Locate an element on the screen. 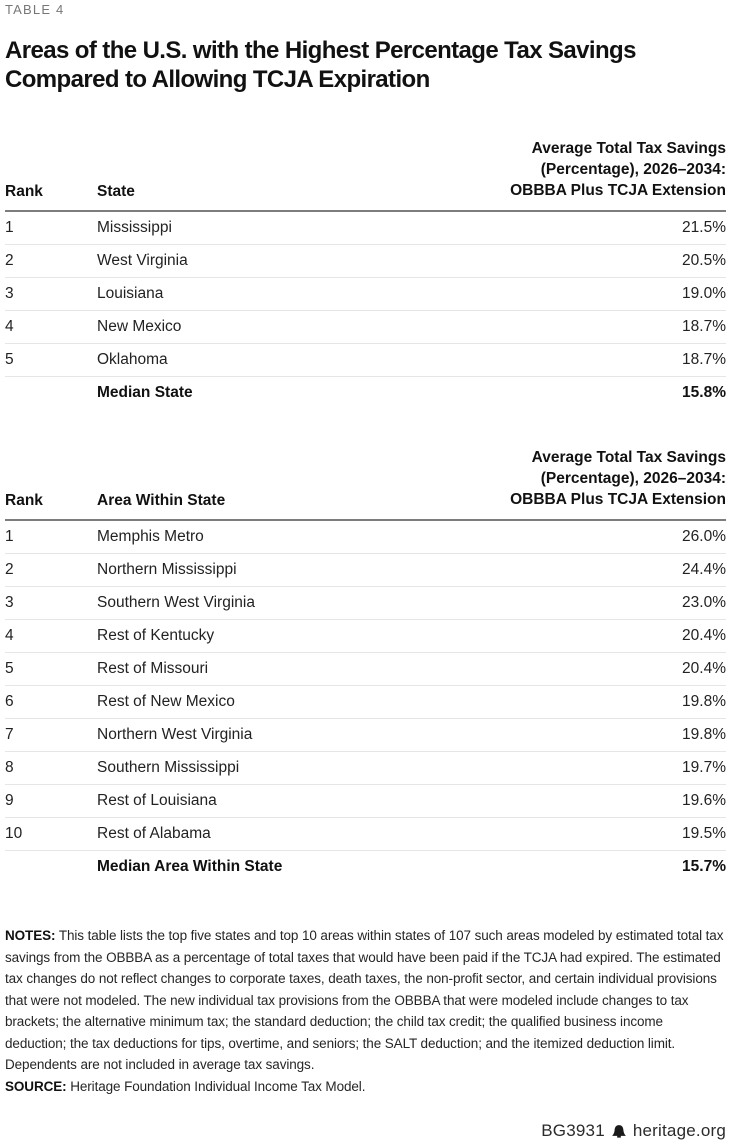 This screenshot has width=734, height=1145. document-id: BG3931 is located at coordinates (573, 1130).